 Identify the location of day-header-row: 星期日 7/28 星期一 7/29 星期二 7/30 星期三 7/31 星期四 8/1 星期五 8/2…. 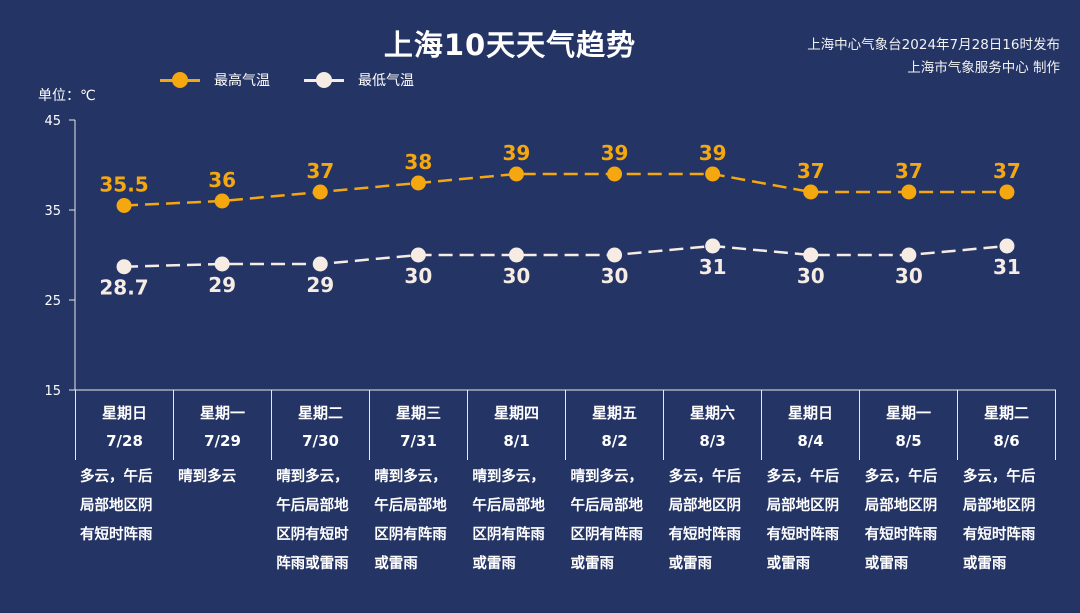
(565, 425).